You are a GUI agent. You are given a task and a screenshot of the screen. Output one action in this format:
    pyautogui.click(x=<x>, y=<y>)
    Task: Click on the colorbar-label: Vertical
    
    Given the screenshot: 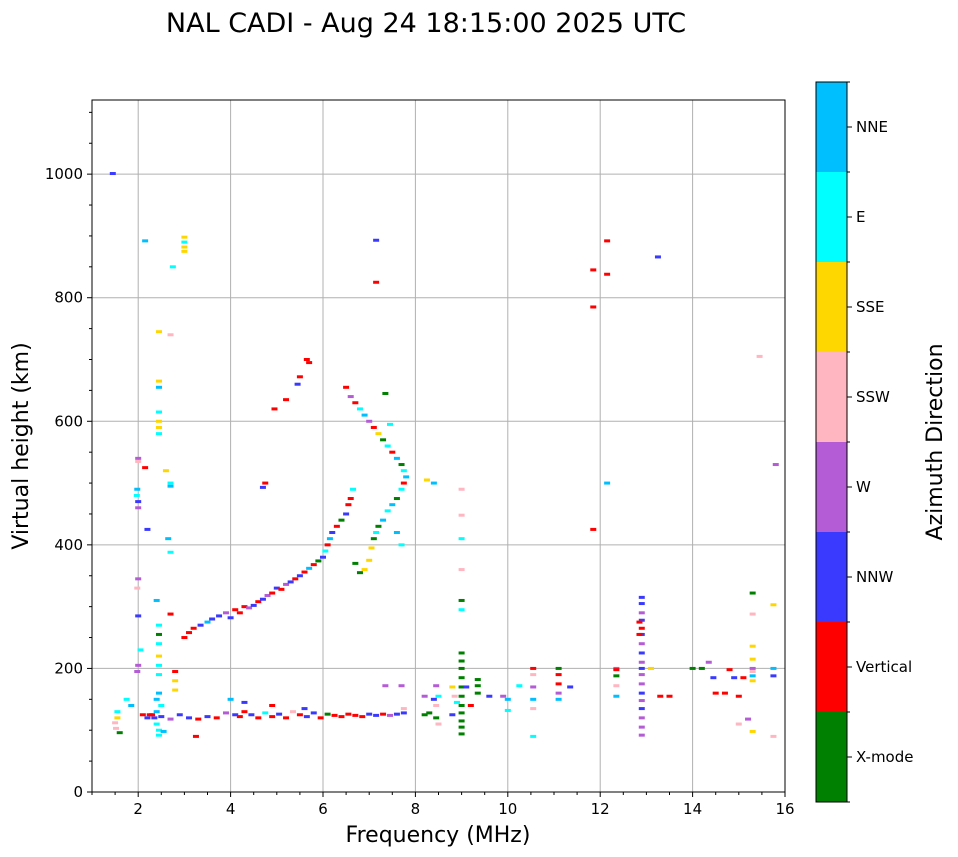 What is the action you would take?
    pyautogui.click(x=884, y=667)
    